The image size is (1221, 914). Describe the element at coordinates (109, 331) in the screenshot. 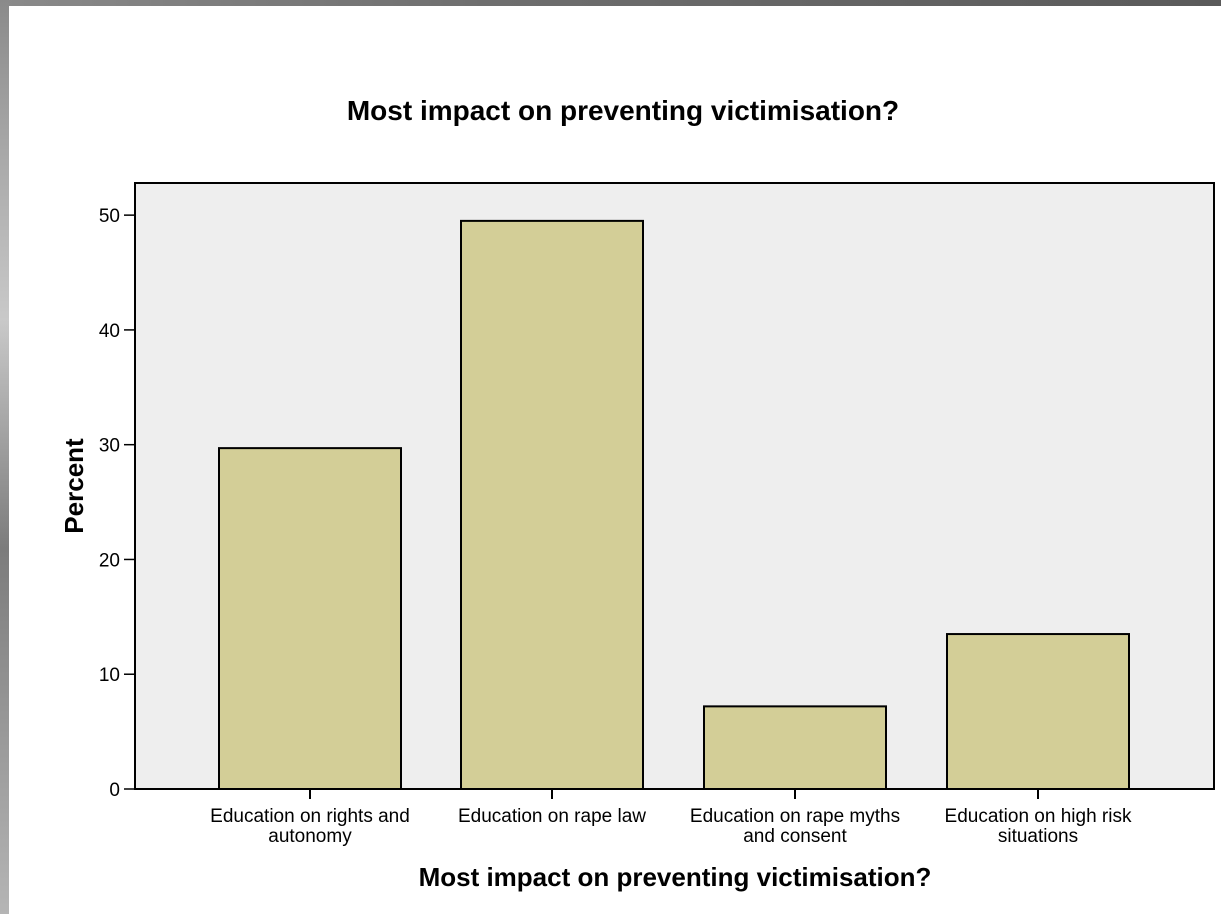

I see `y-tick-label: 40` at that location.